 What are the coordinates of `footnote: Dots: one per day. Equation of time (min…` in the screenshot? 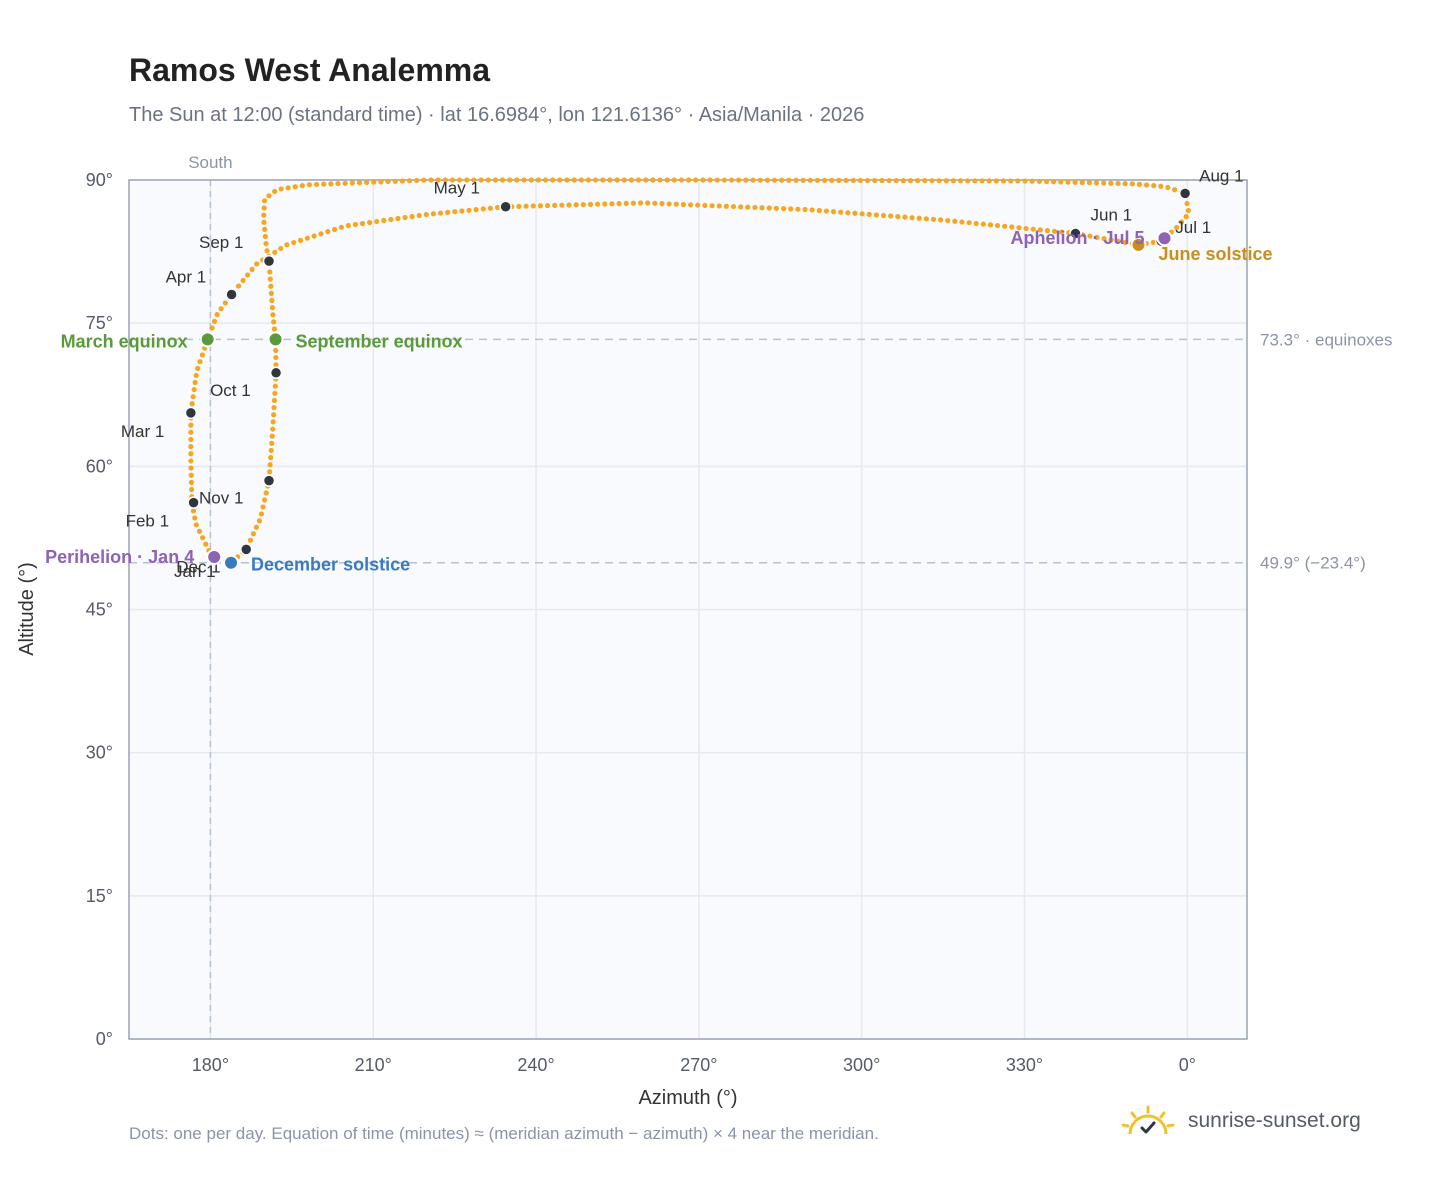 It's located at (504, 1133).